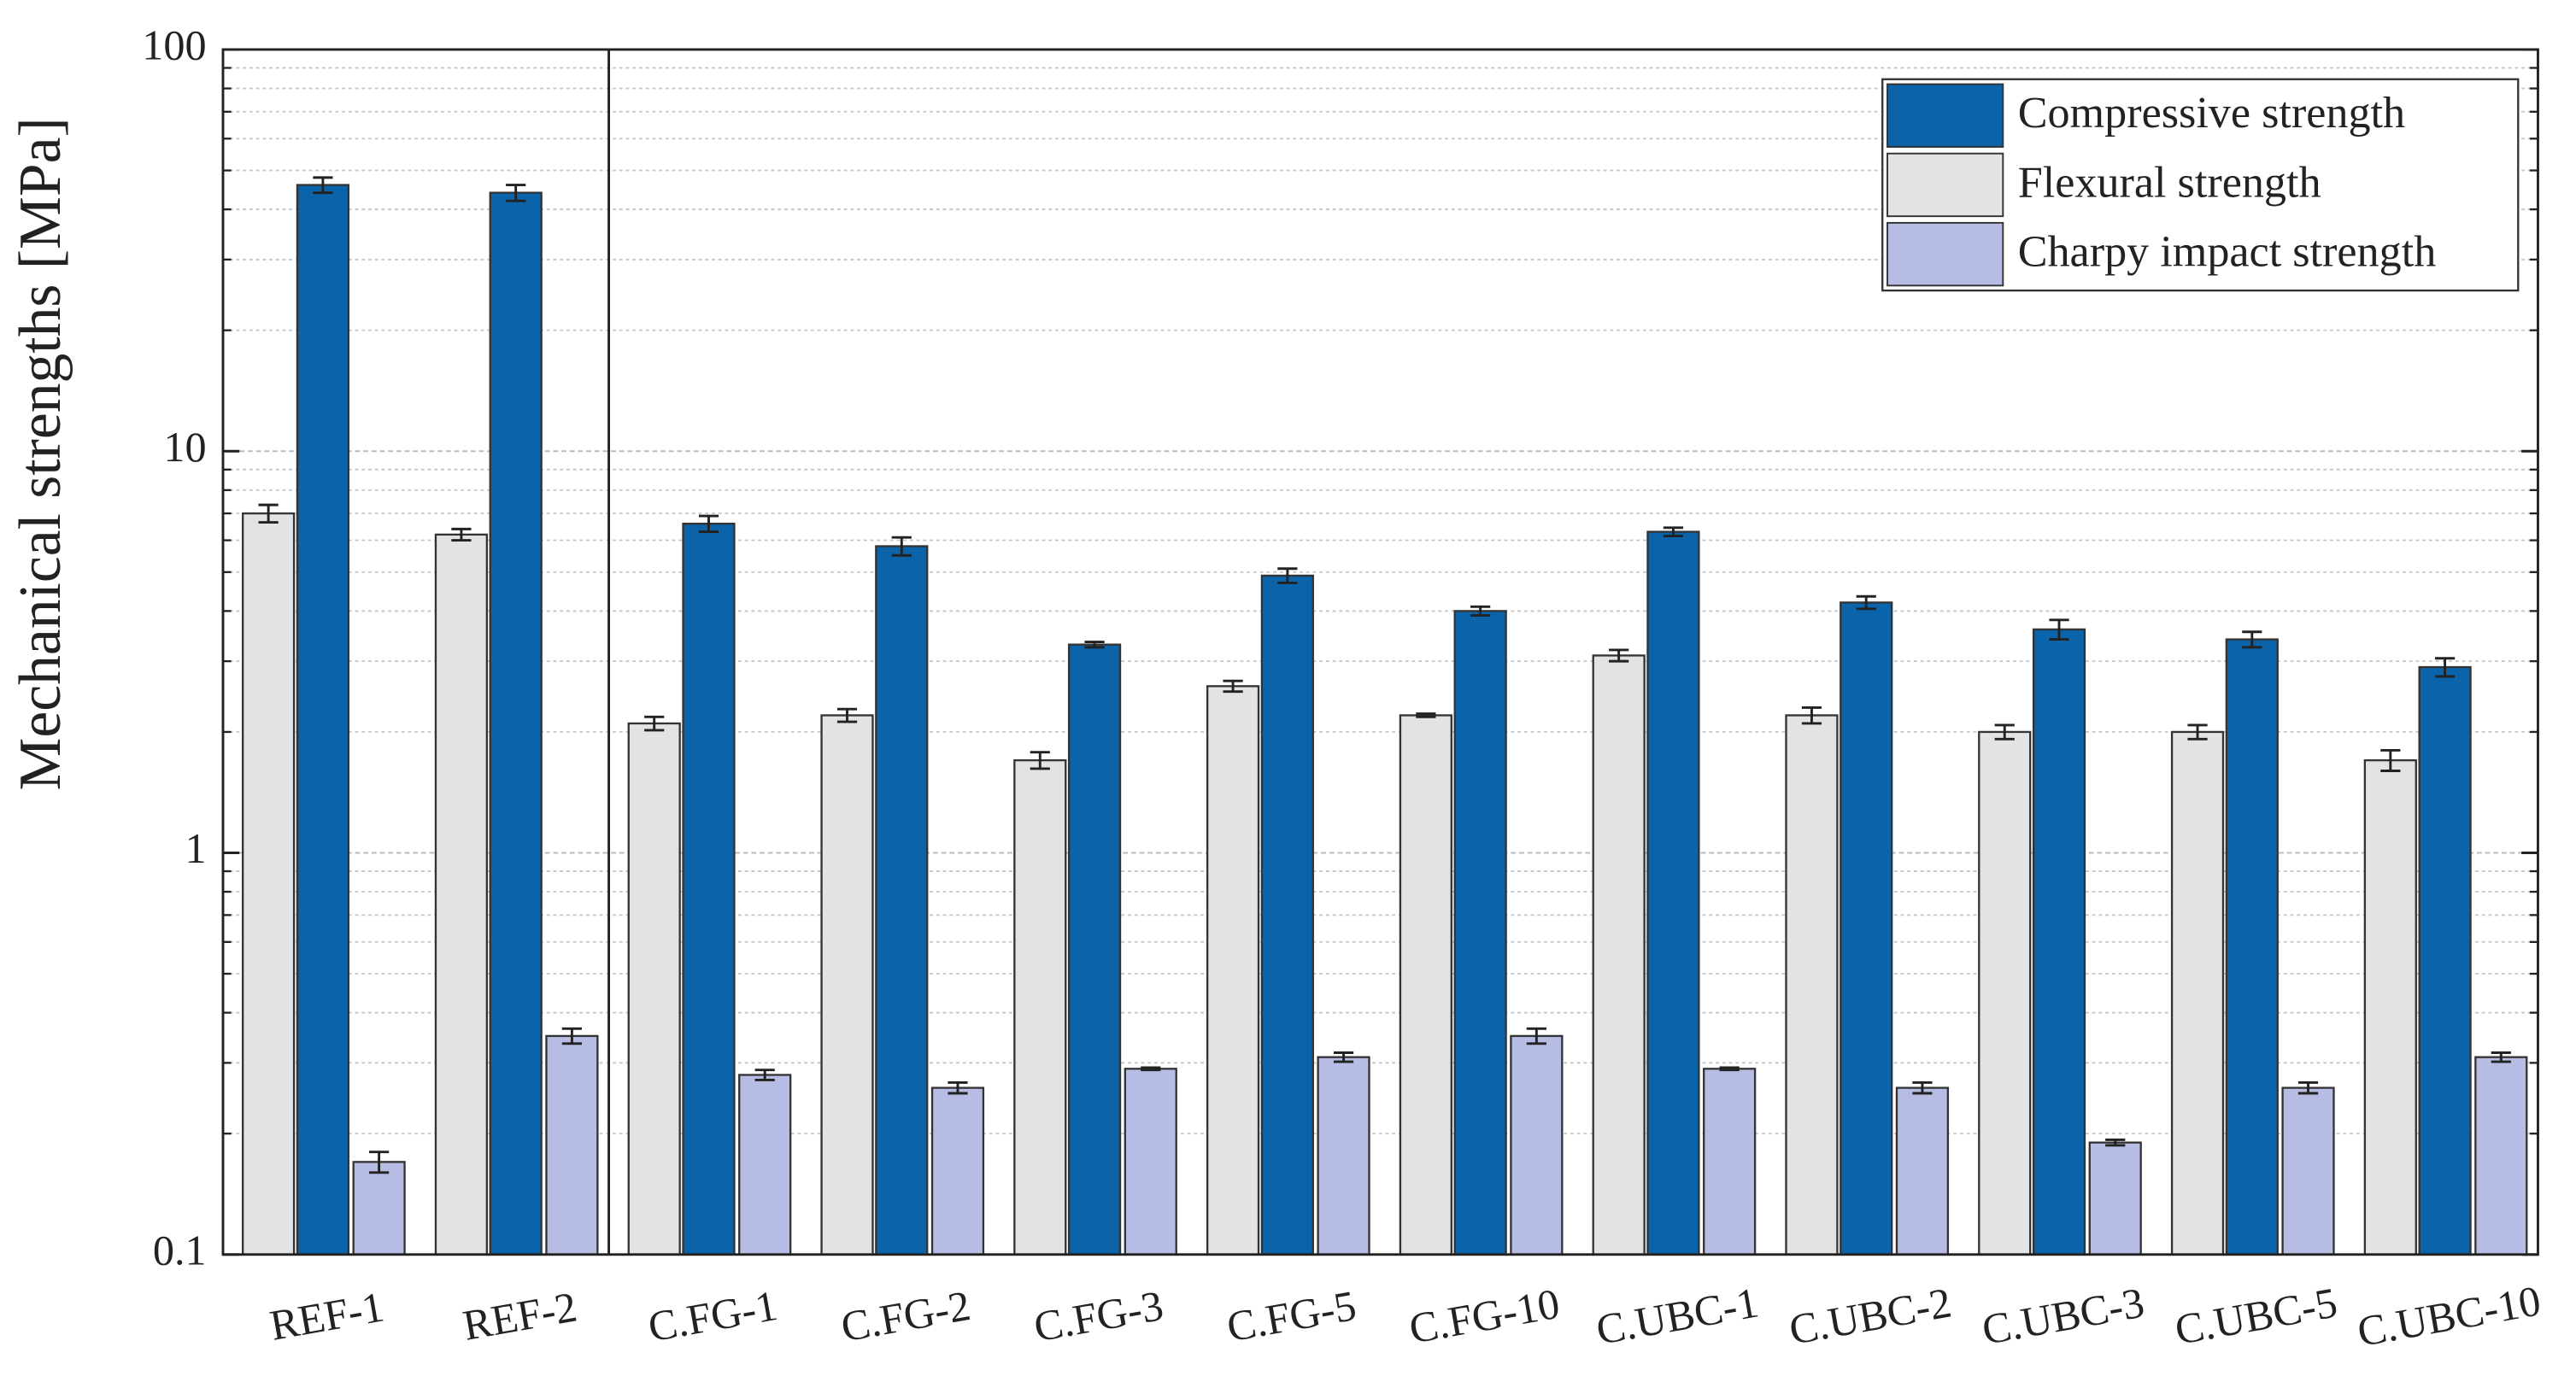 The width and height of the screenshot is (2576, 1376). Describe the element at coordinates (1677, 1316) in the screenshot. I see `x-tick-label: C.UBC-1` at that location.